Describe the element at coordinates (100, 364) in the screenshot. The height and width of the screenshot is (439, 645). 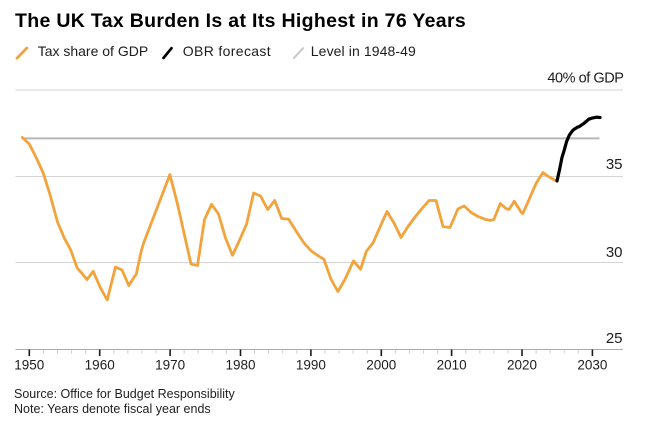
I see `svg-text: 1960` at that location.